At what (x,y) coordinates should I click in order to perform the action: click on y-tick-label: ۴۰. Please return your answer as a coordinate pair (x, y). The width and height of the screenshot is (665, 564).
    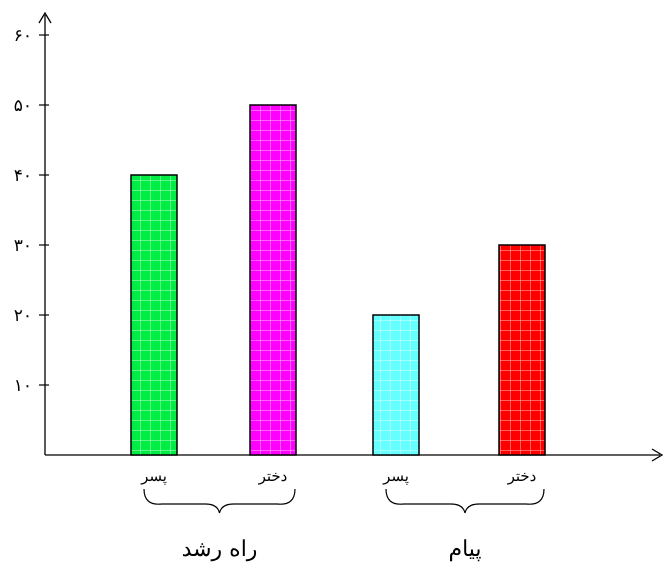
    Looking at the image, I should click on (23, 176).